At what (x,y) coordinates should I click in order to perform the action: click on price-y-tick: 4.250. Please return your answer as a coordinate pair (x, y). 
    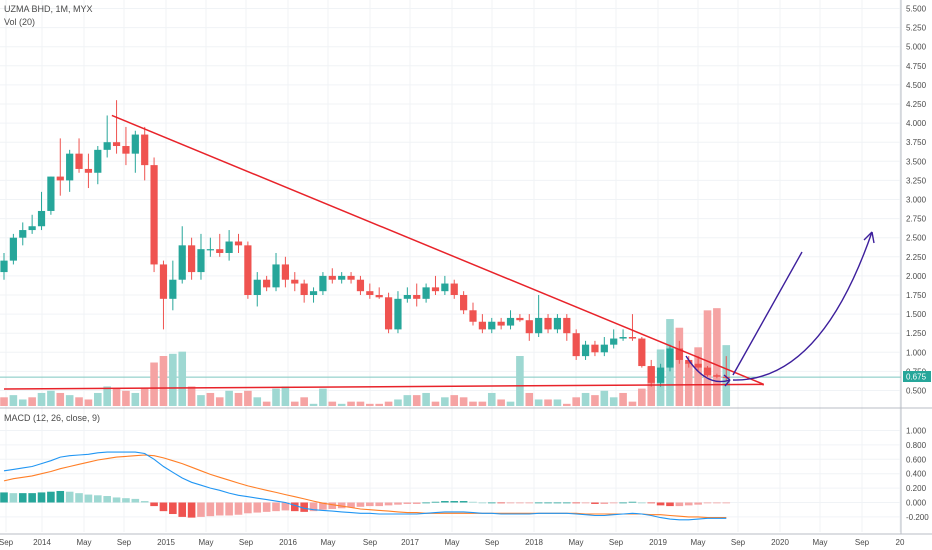
    Looking at the image, I should click on (916, 104).